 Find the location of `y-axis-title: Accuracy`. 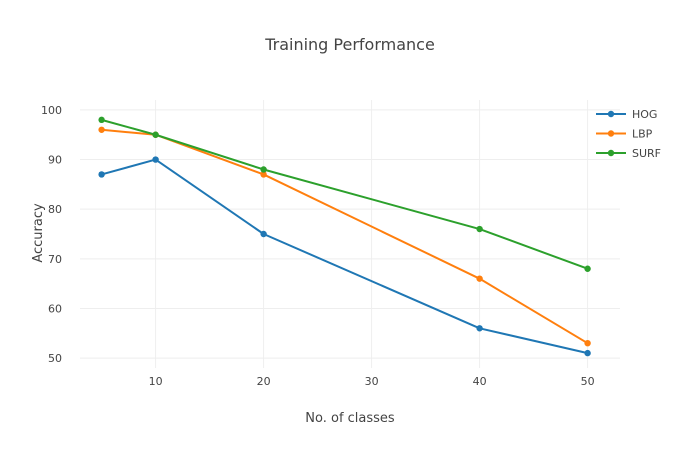

y-axis-title: Accuracy is located at coordinates (38, 233).